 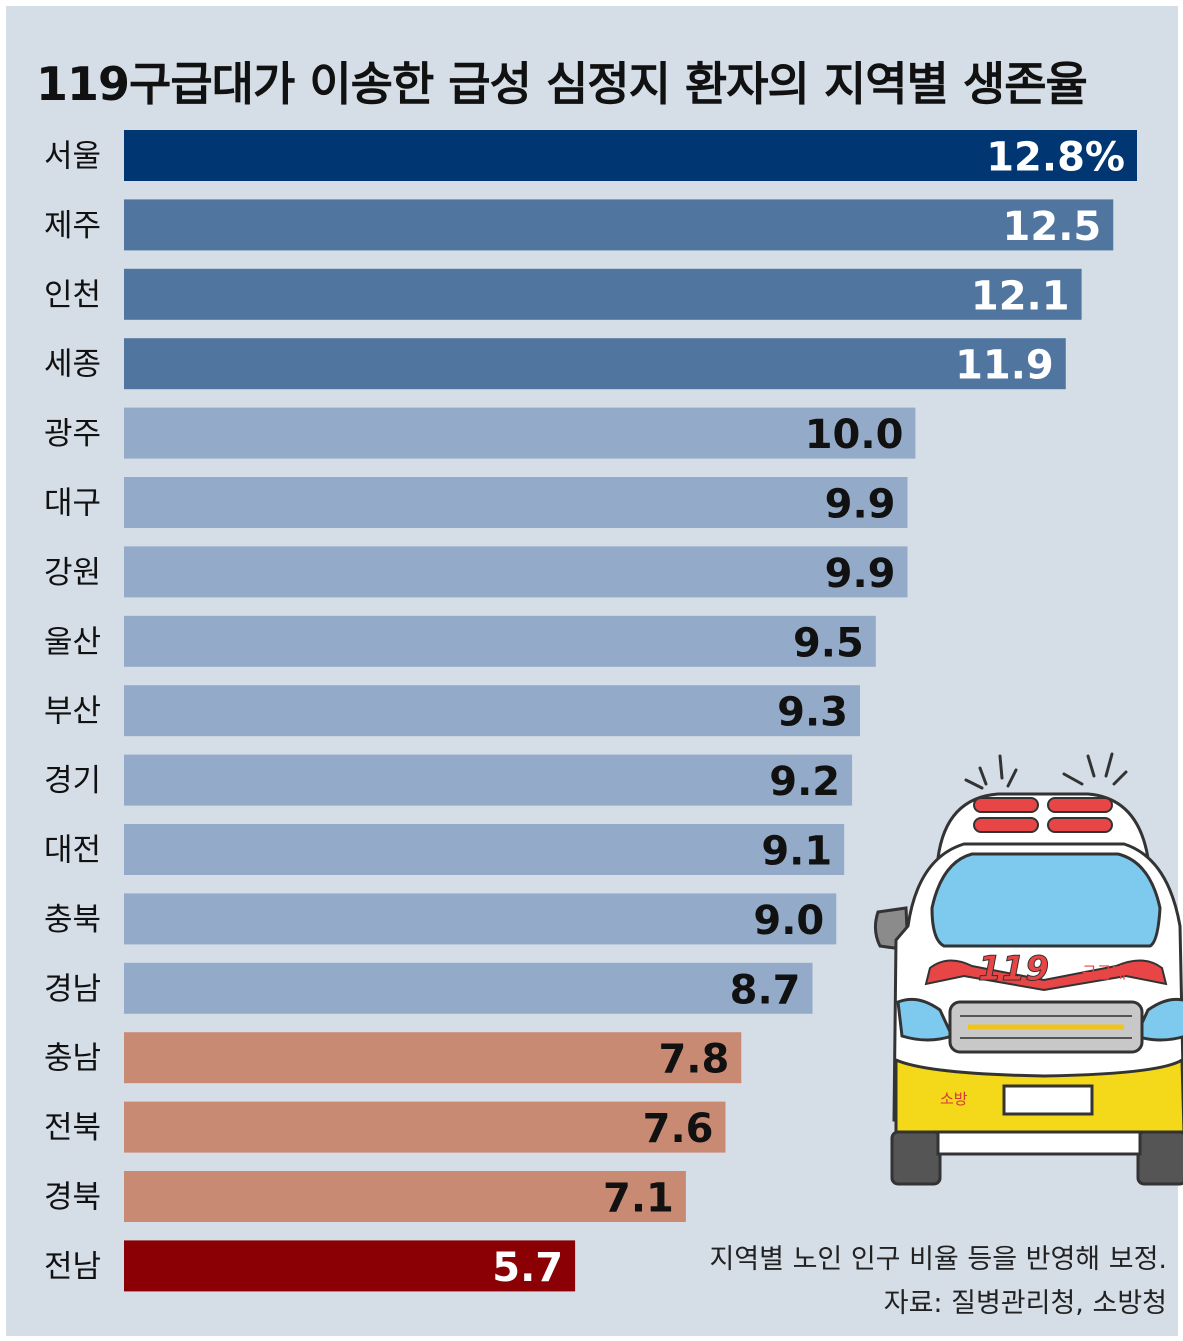 I want to click on category-label: 경남, so click(x=72, y=989).